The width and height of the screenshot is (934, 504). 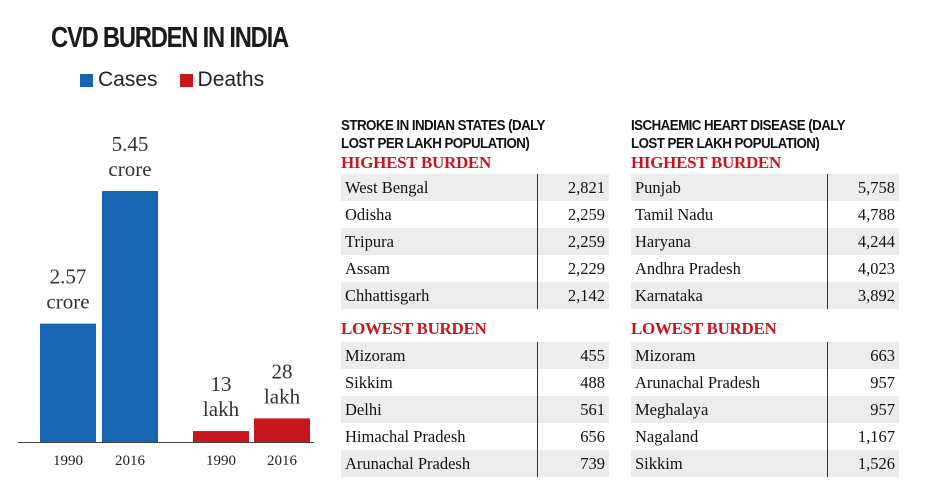 What do you see at coordinates (475, 382) in the screenshot?
I see `table-row: Sikkim 488` at bounding box center [475, 382].